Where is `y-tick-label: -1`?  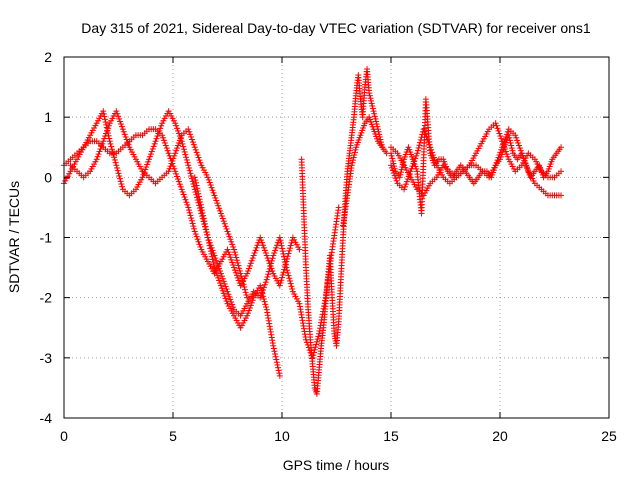
y-tick-label: -1 is located at coordinates (46, 238).